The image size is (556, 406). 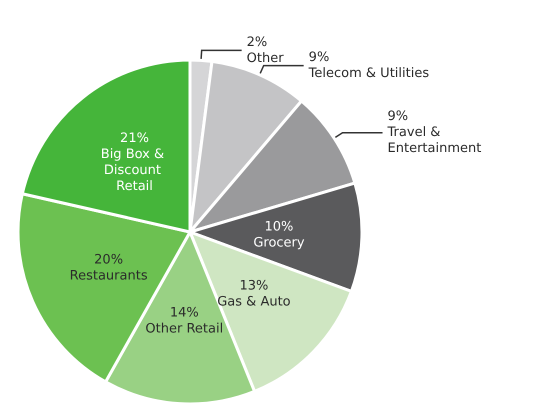 I want to click on slice-label: Restaurants, so click(x=109, y=276).